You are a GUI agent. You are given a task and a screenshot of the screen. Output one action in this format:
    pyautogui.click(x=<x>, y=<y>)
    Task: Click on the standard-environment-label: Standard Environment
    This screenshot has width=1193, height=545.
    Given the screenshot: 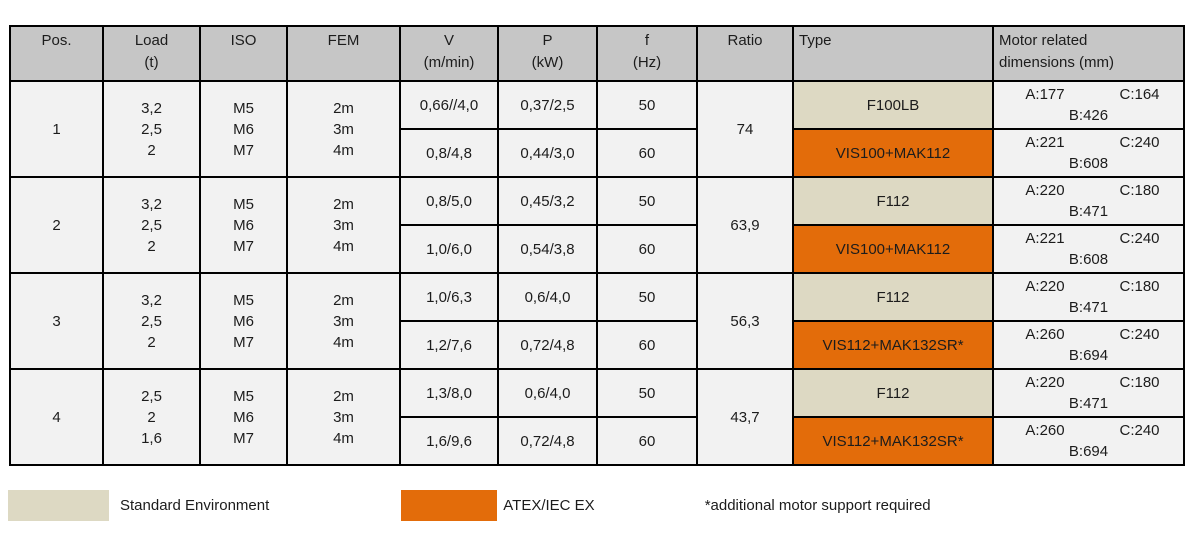 What is the action you would take?
    pyautogui.click(x=195, y=505)
    